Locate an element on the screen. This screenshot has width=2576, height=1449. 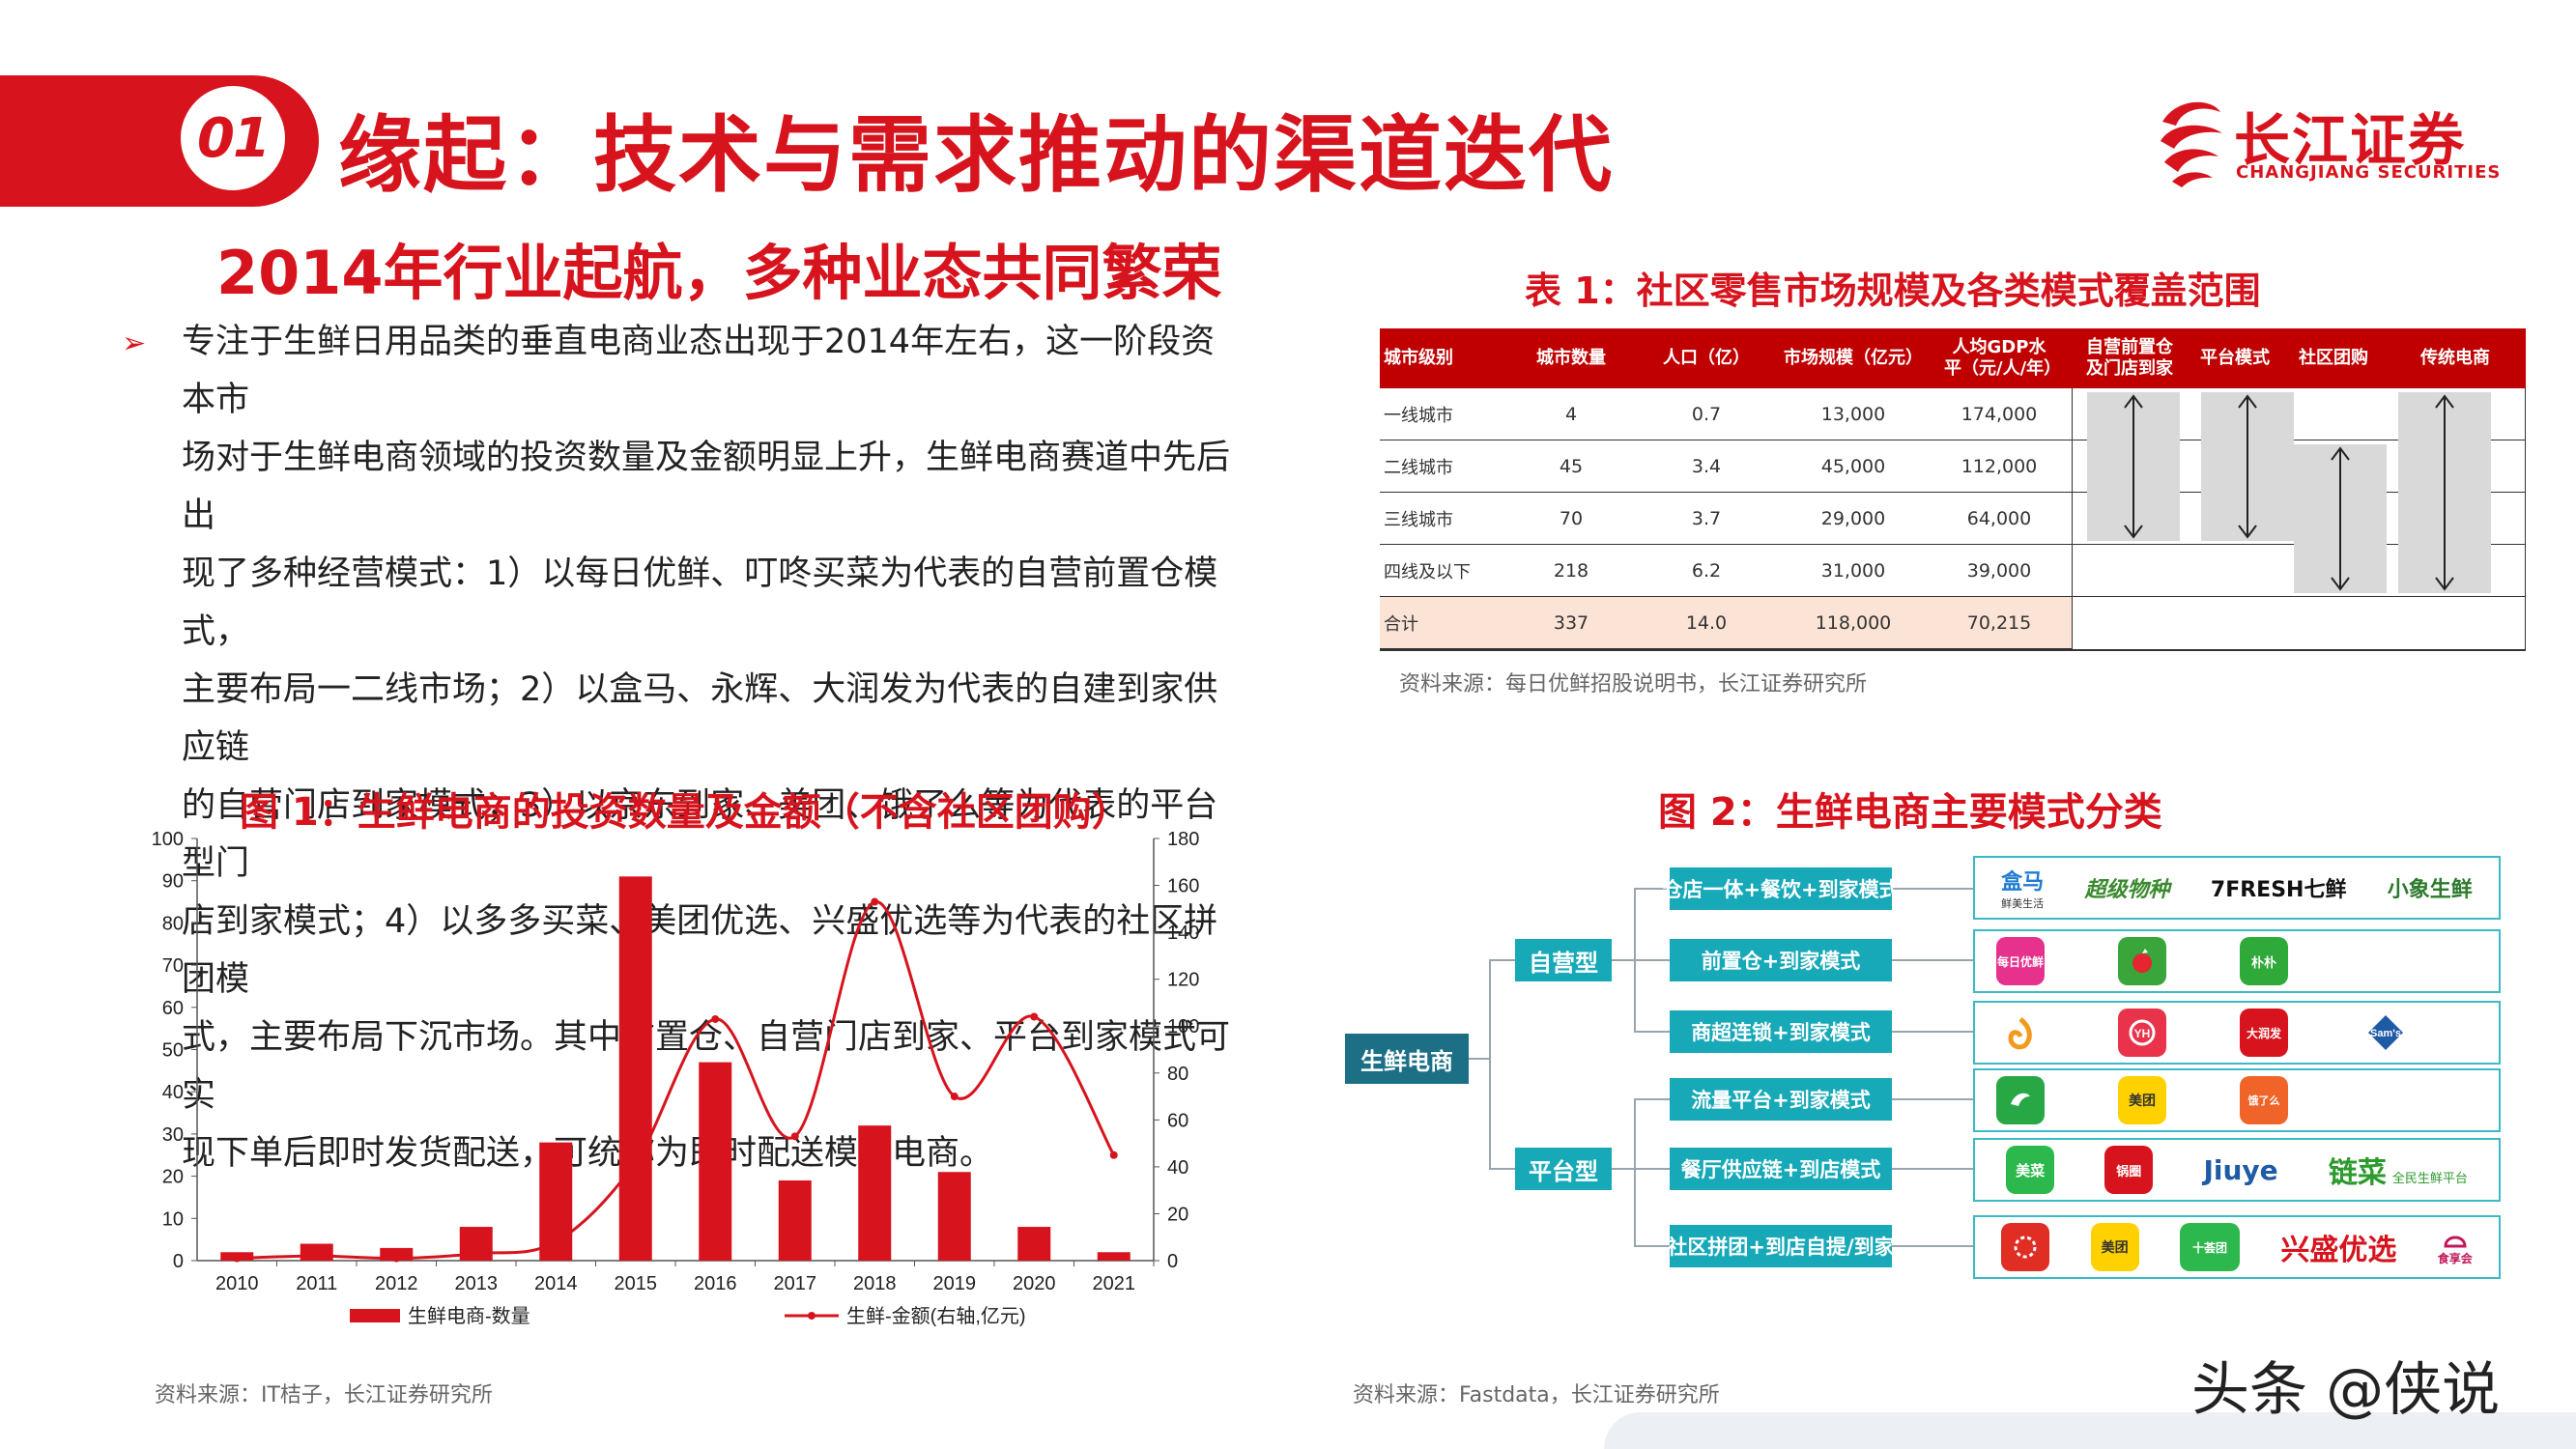
x-tick-label: 2020 is located at coordinates (1035, 1283).